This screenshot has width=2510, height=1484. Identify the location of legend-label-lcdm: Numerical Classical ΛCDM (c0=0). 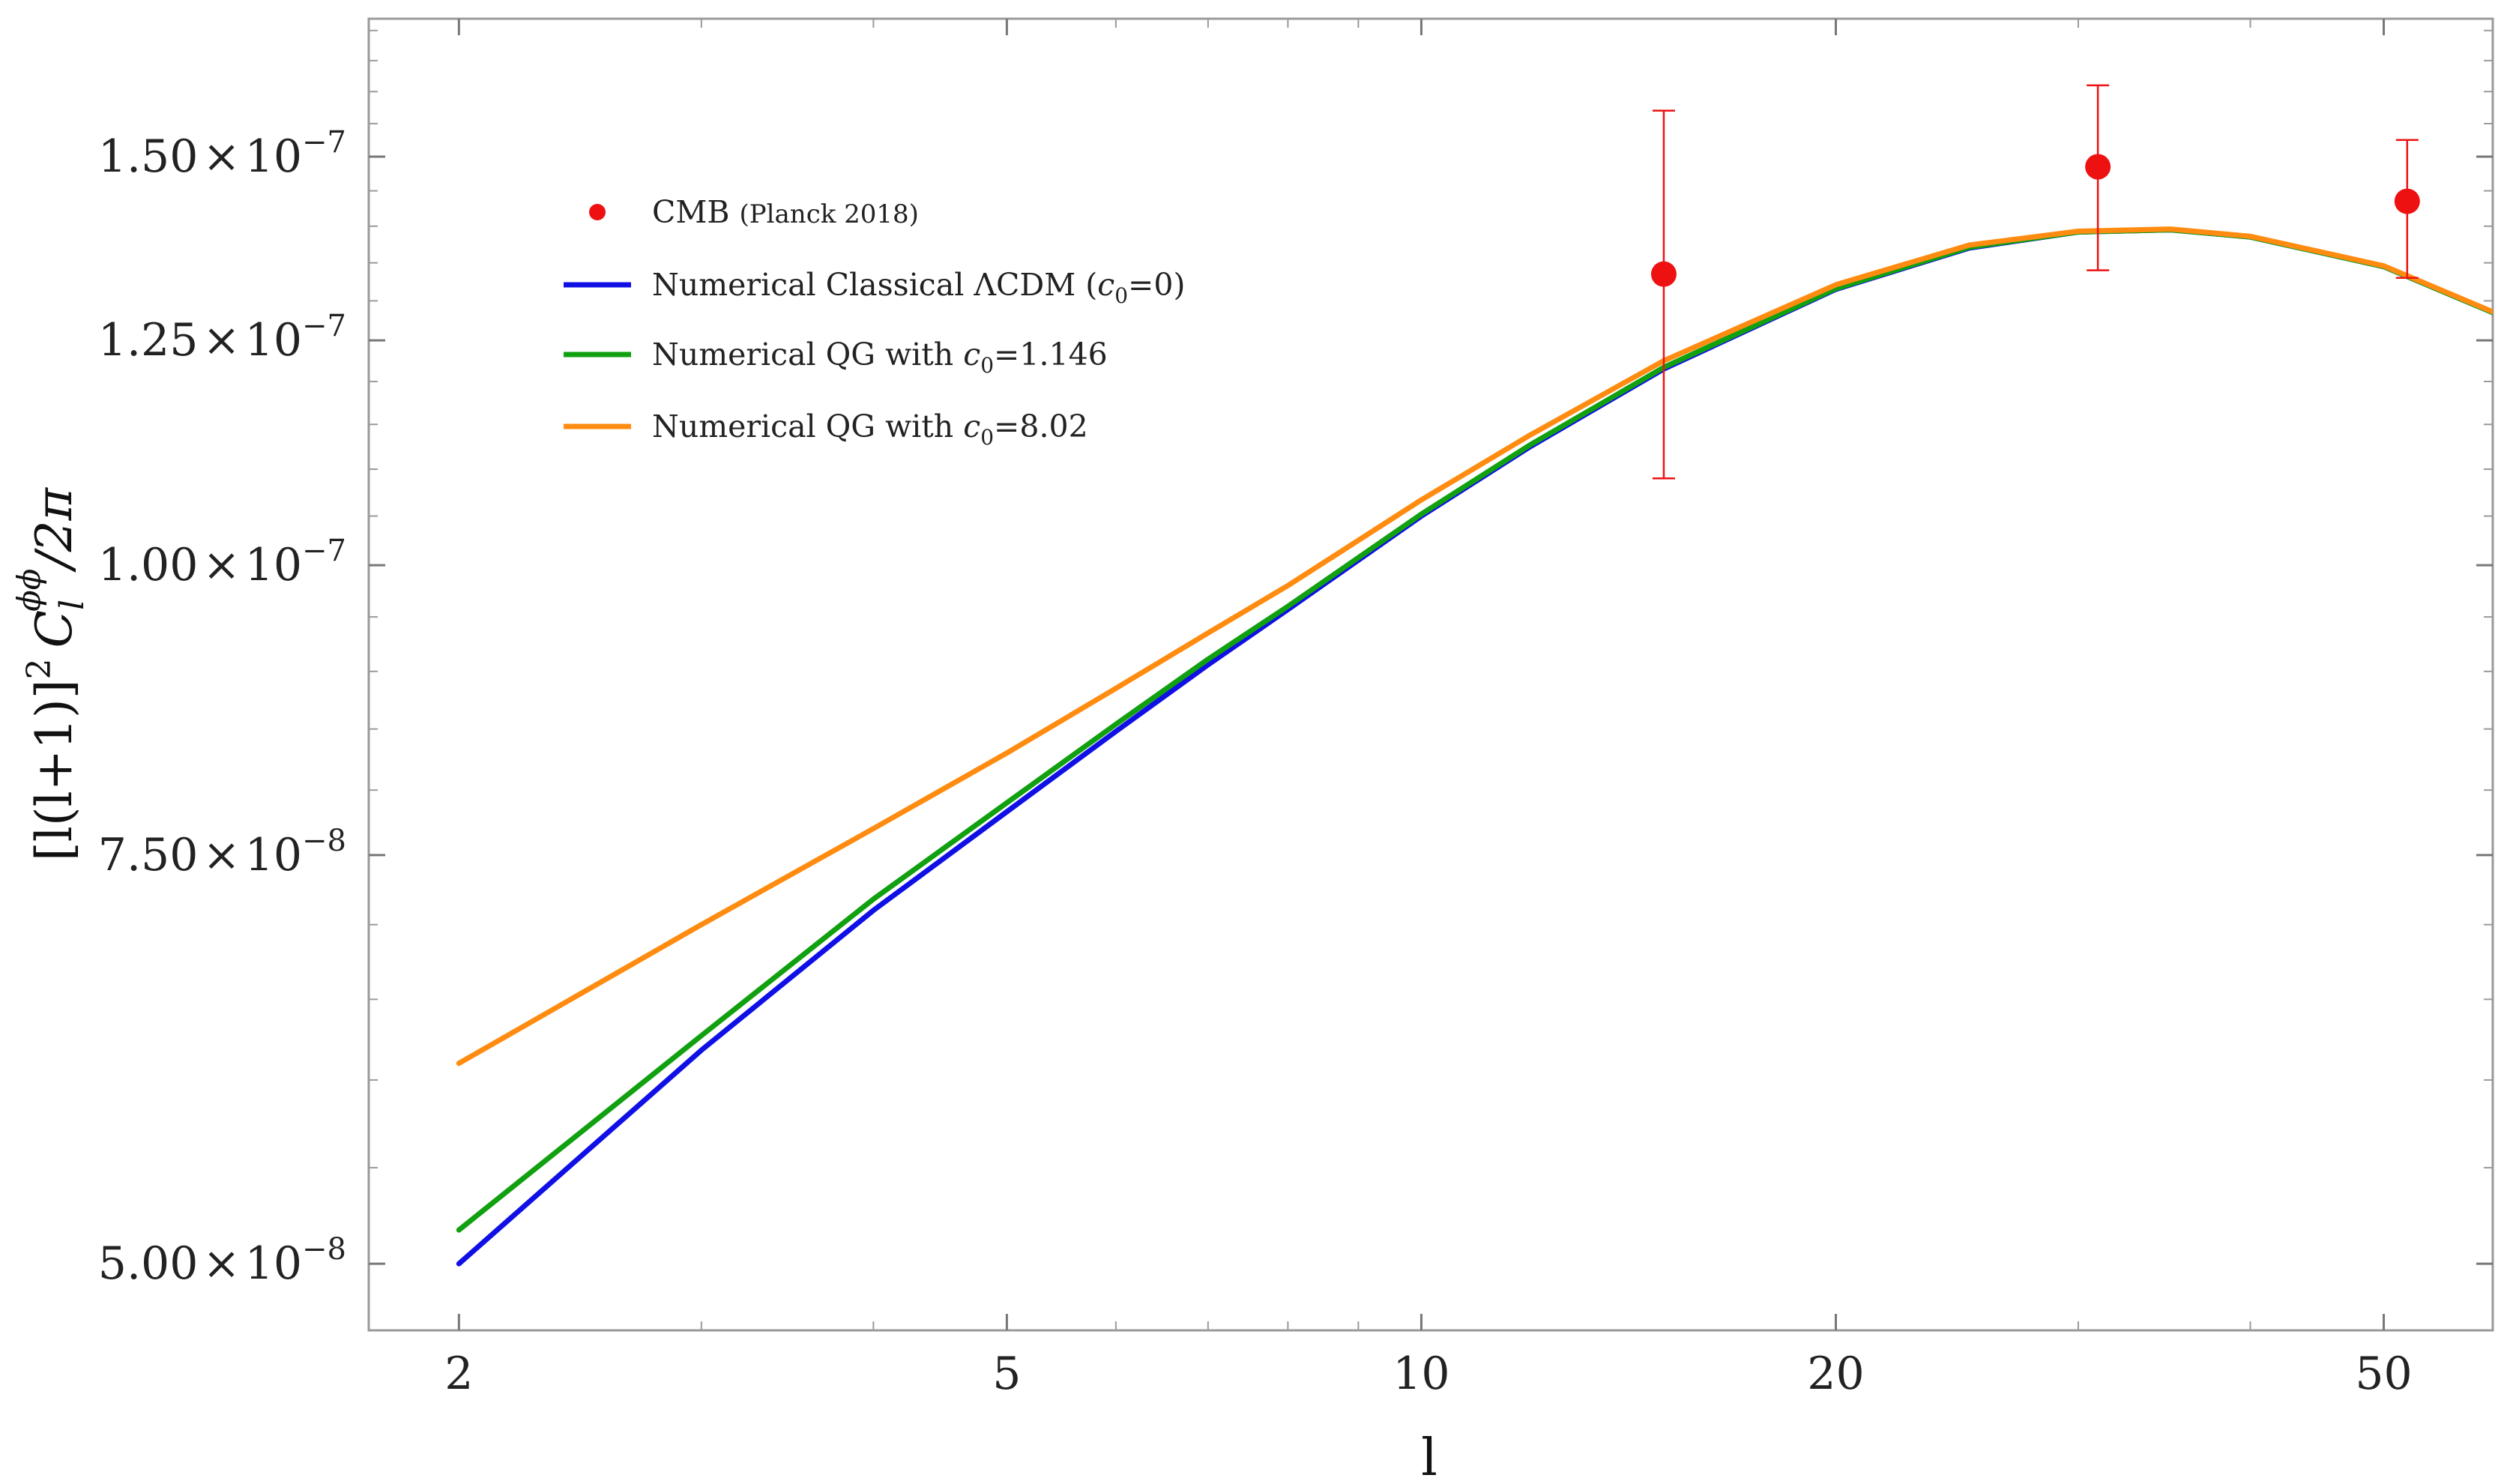
(918, 288).